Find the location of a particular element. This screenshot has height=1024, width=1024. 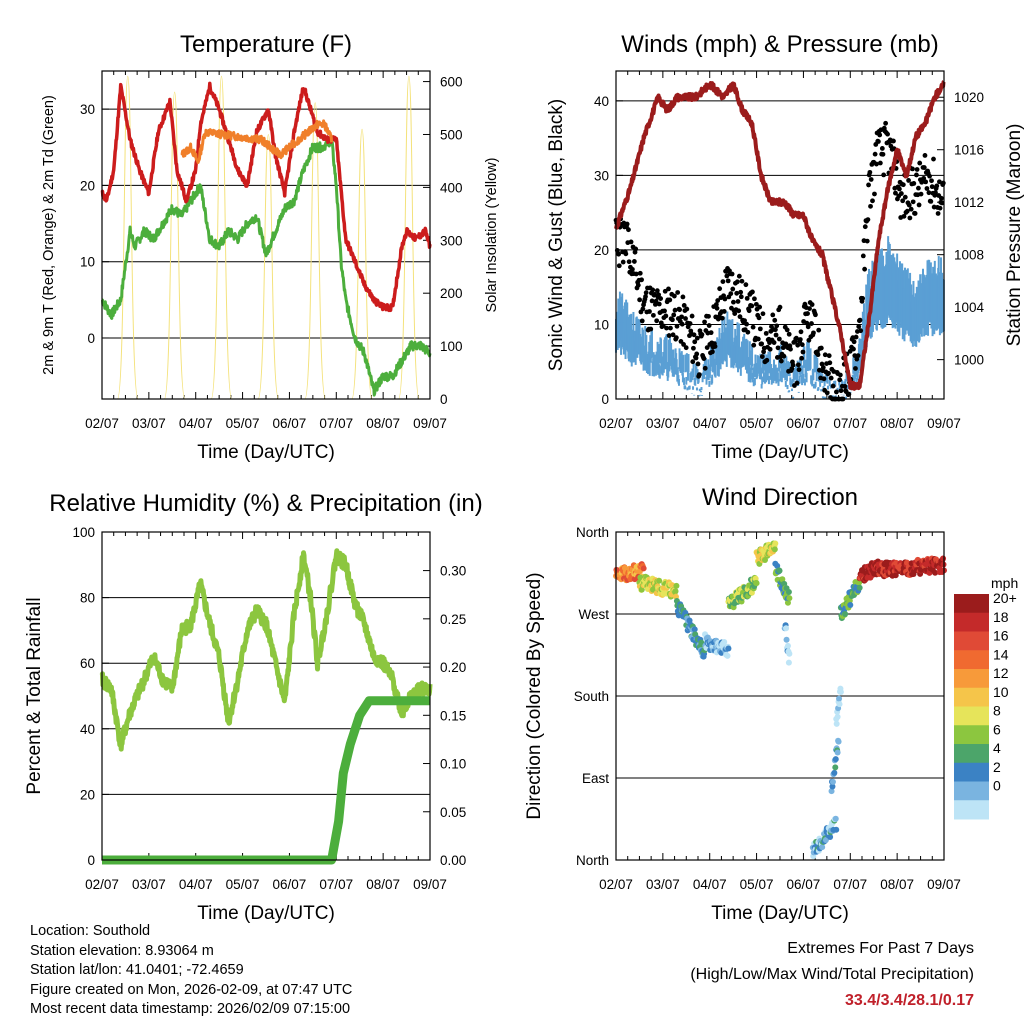

colorbar-label: 14 is located at coordinates (1001, 654).